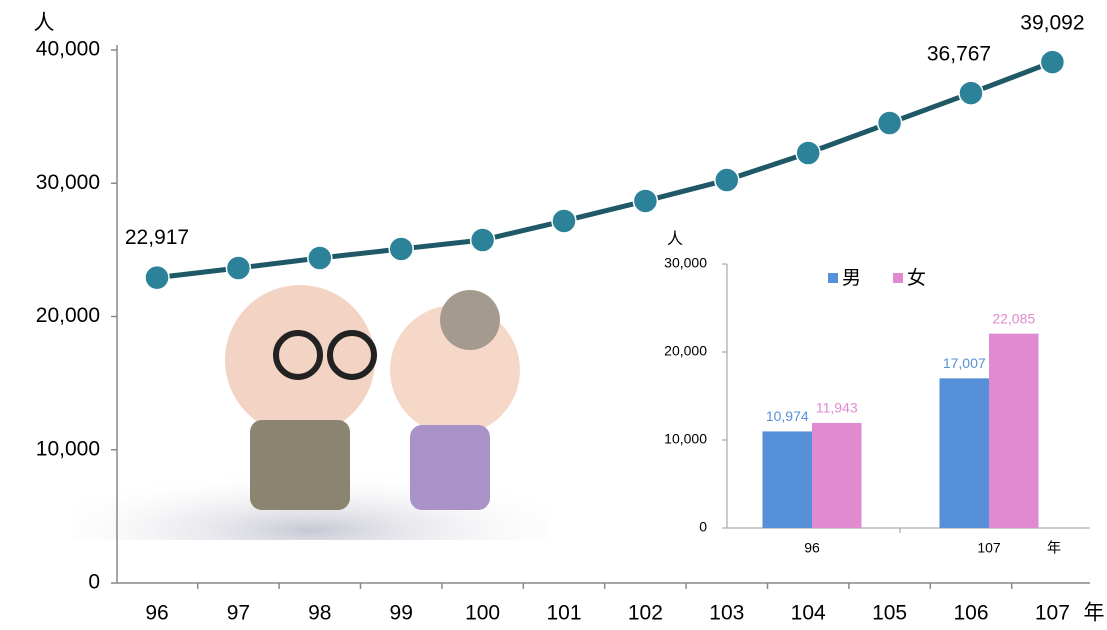 This screenshot has width=1107, height=630. I want to click on x-tick-label: 98, so click(319, 613).